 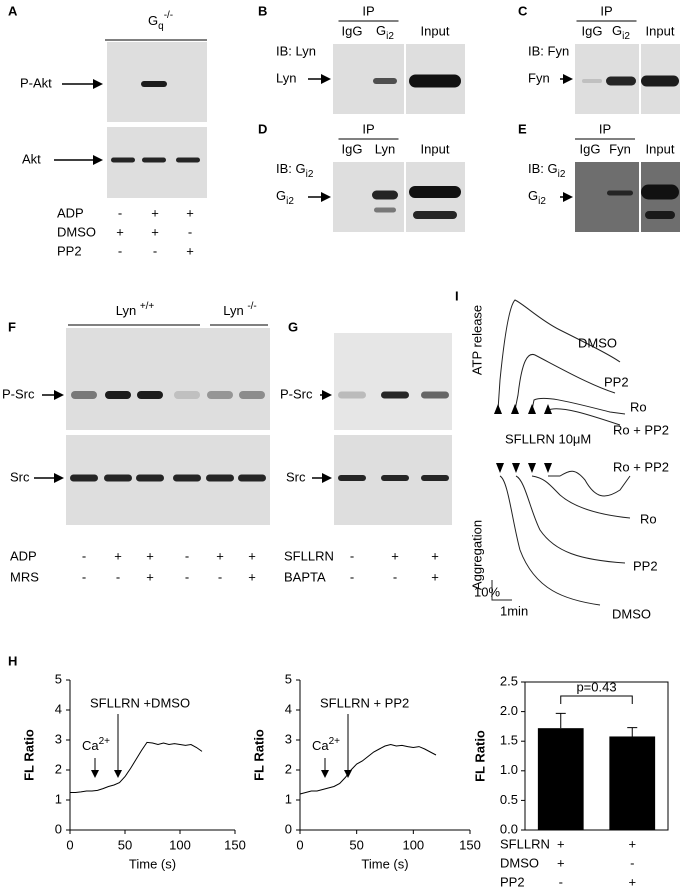 What do you see at coordinates (288, 768) in the screenshot?
I see `y-tick-label: 2` at bounding box center [288, 768].